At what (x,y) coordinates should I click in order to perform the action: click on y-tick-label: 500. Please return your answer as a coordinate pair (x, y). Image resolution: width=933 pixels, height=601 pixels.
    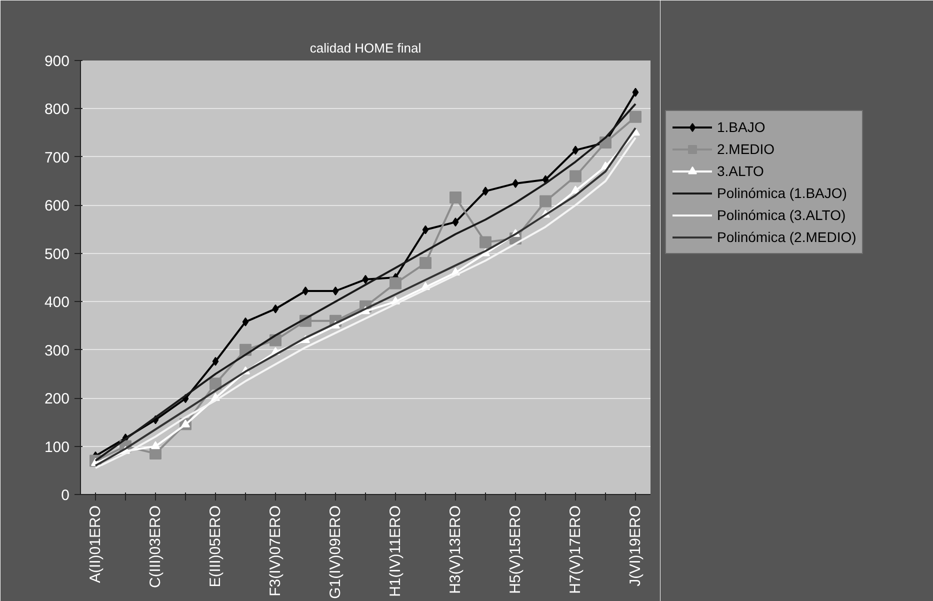
    Looking at the image, I should click on (57, 254).